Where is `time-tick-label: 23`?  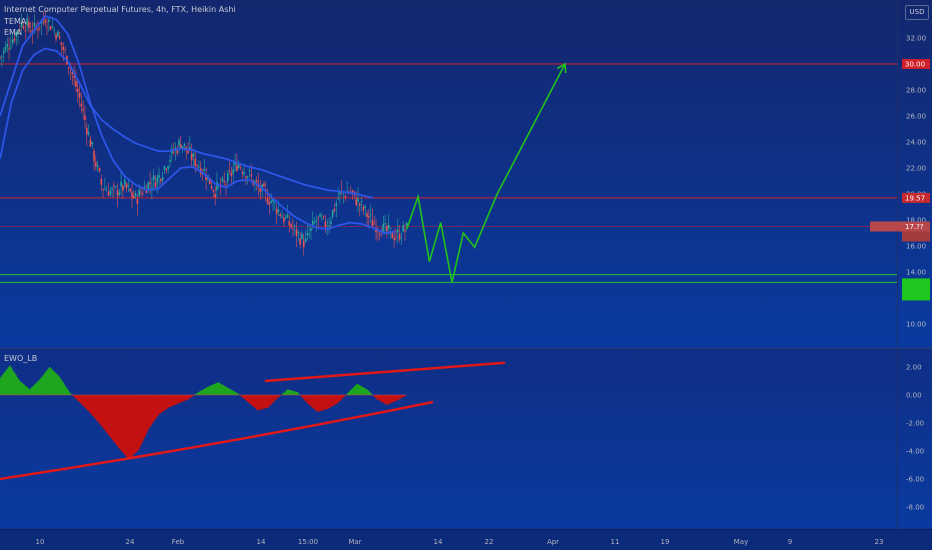 time-tick-label: 23 is located at coordinates (879, 542).